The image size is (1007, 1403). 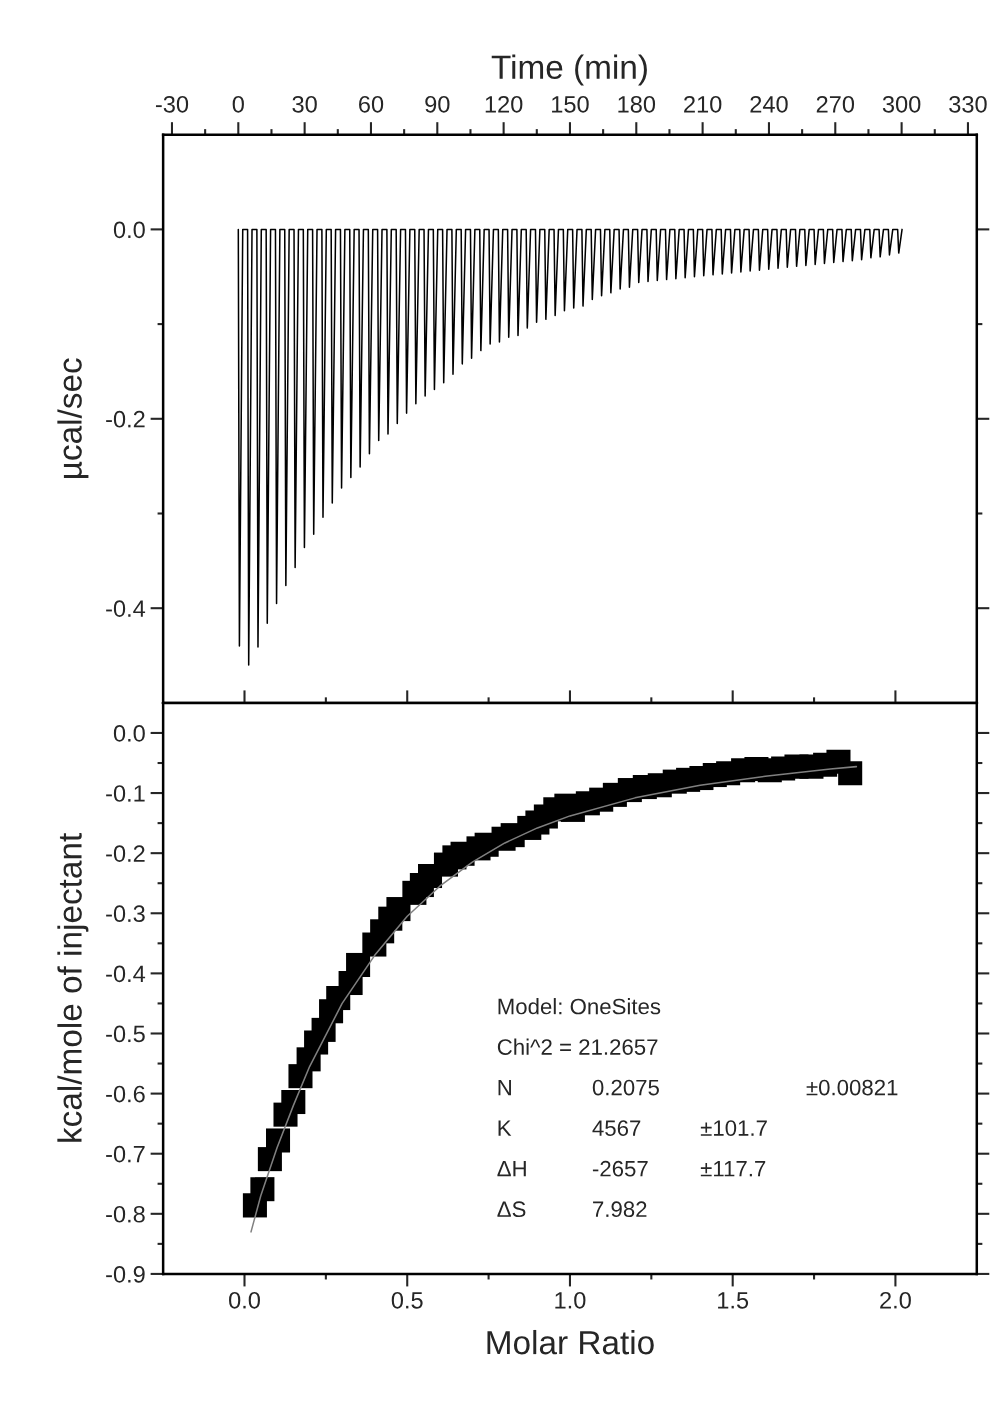 I want to click on annotation: ±0.00821, so click(x=852, y=1087).